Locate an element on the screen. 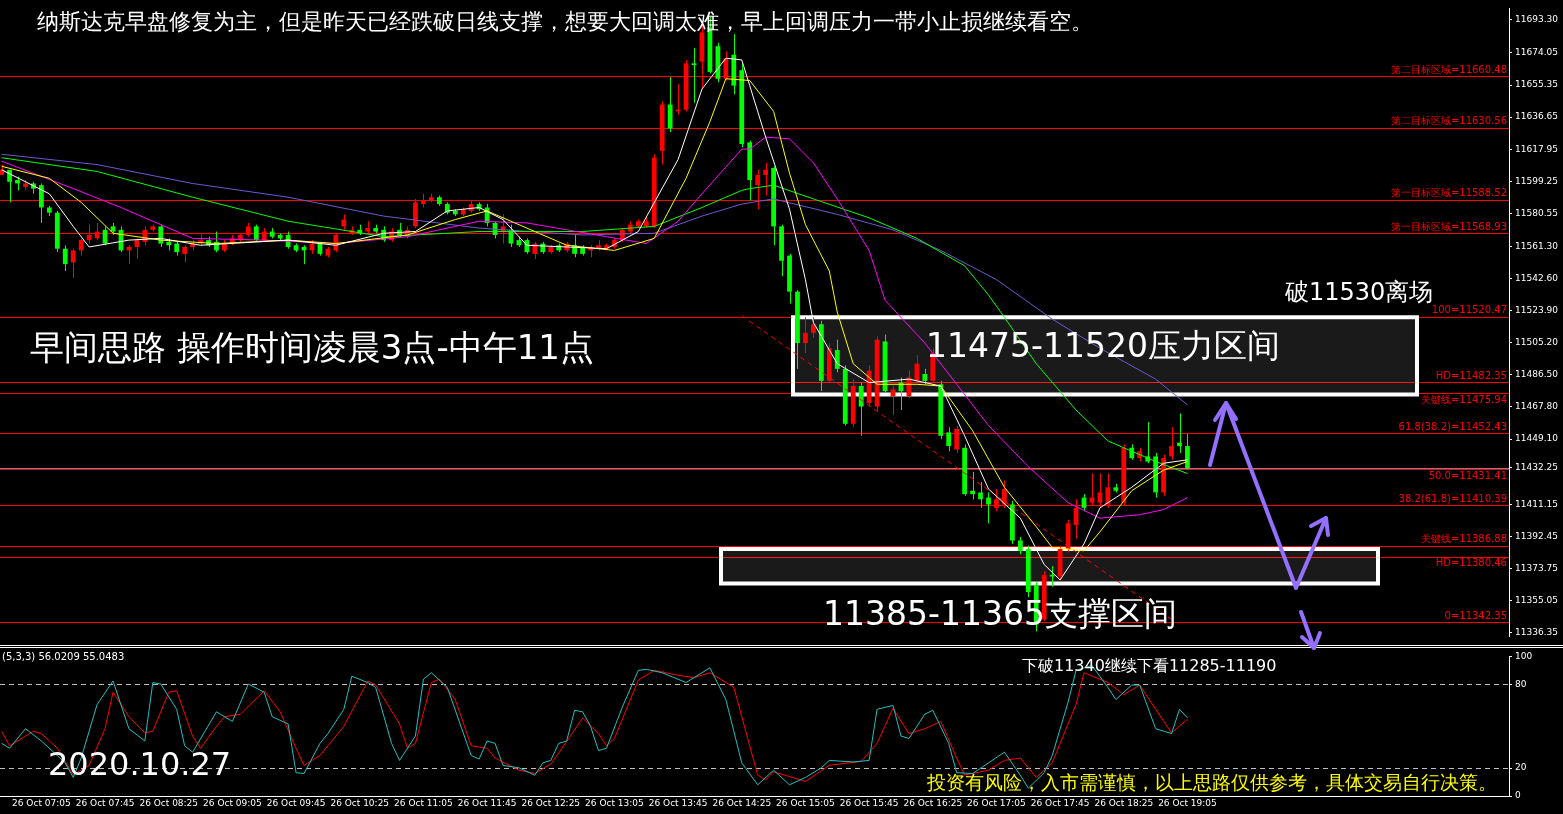  x-tick-label: 26 Oct 11:05 is located at coordinates (423, 802).